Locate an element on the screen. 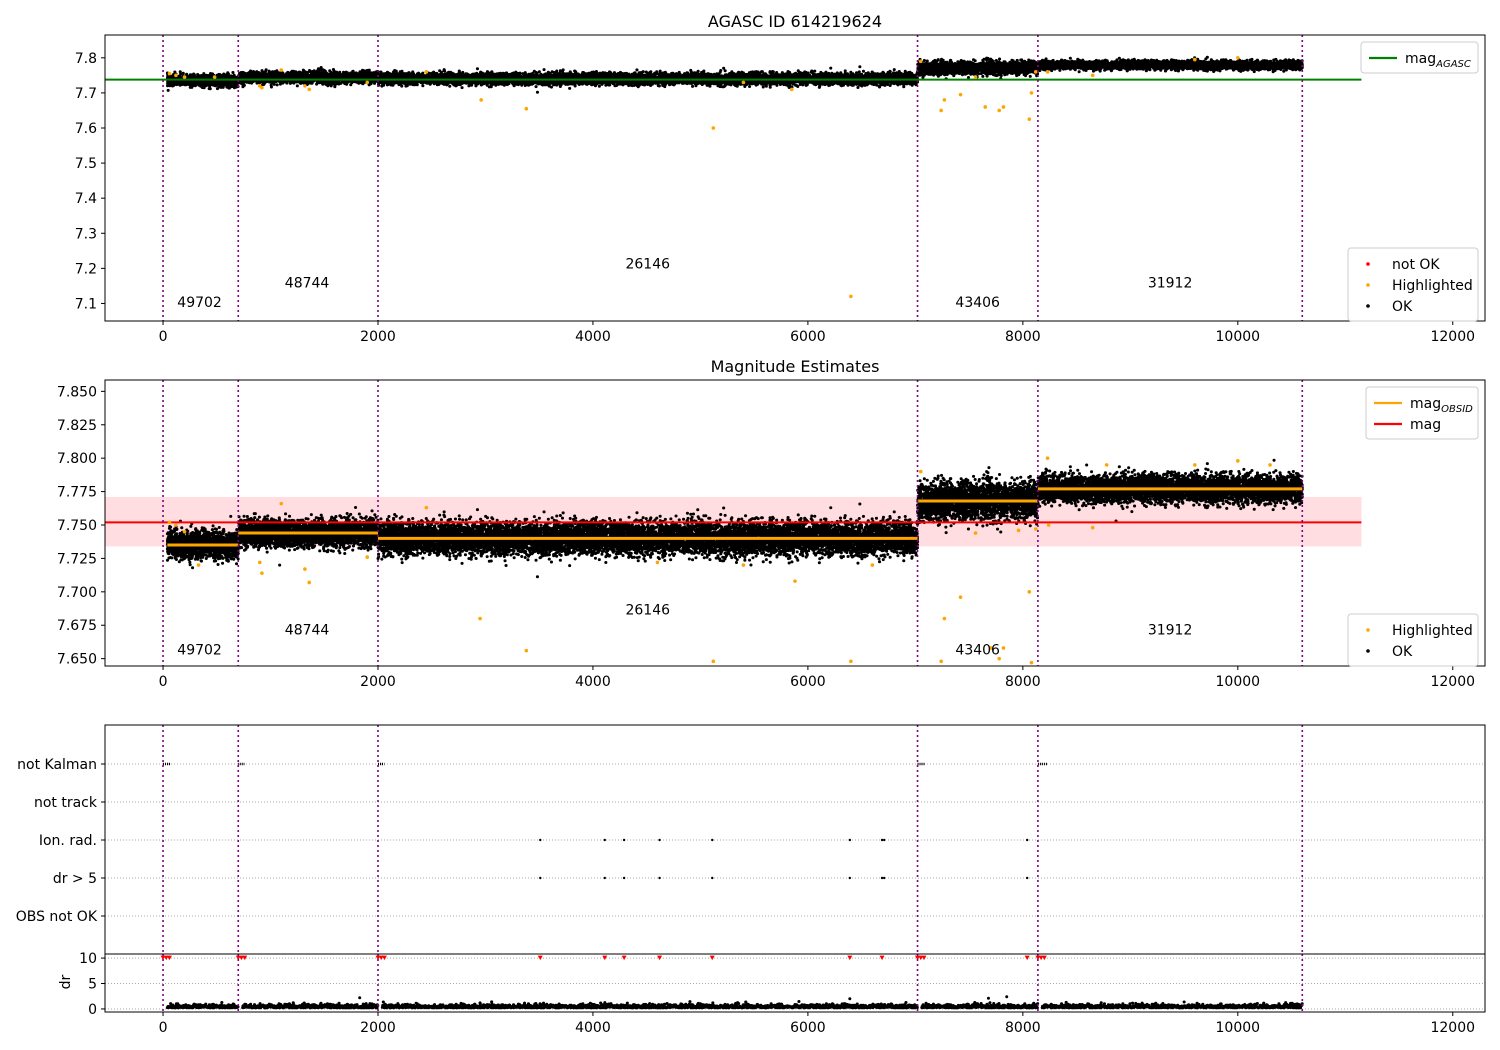  y-tick-label: 7.775 is located at coordinates (77, 493).